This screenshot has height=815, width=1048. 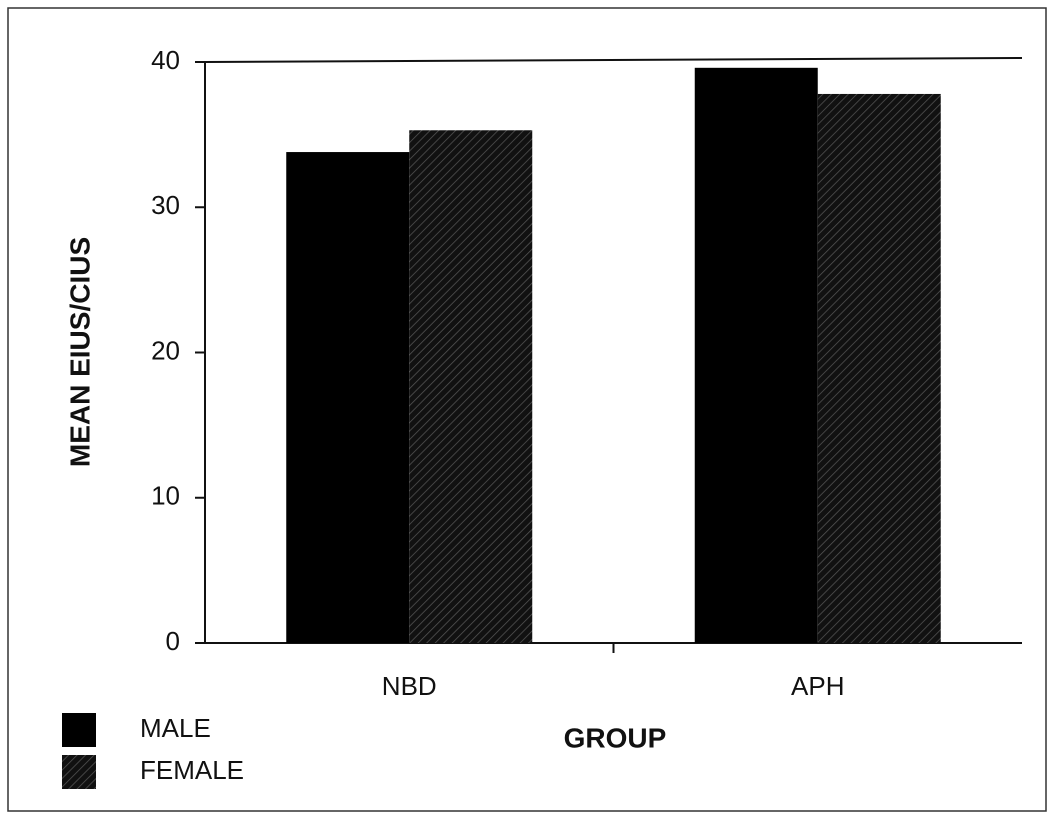 I want to click on legend-label: MALE, so click(x=175, y=728).